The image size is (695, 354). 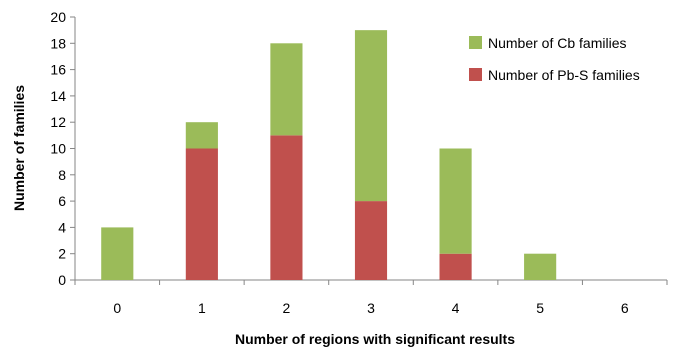 I want to click on y-tick-label: 2, so click(x=62, y=254).